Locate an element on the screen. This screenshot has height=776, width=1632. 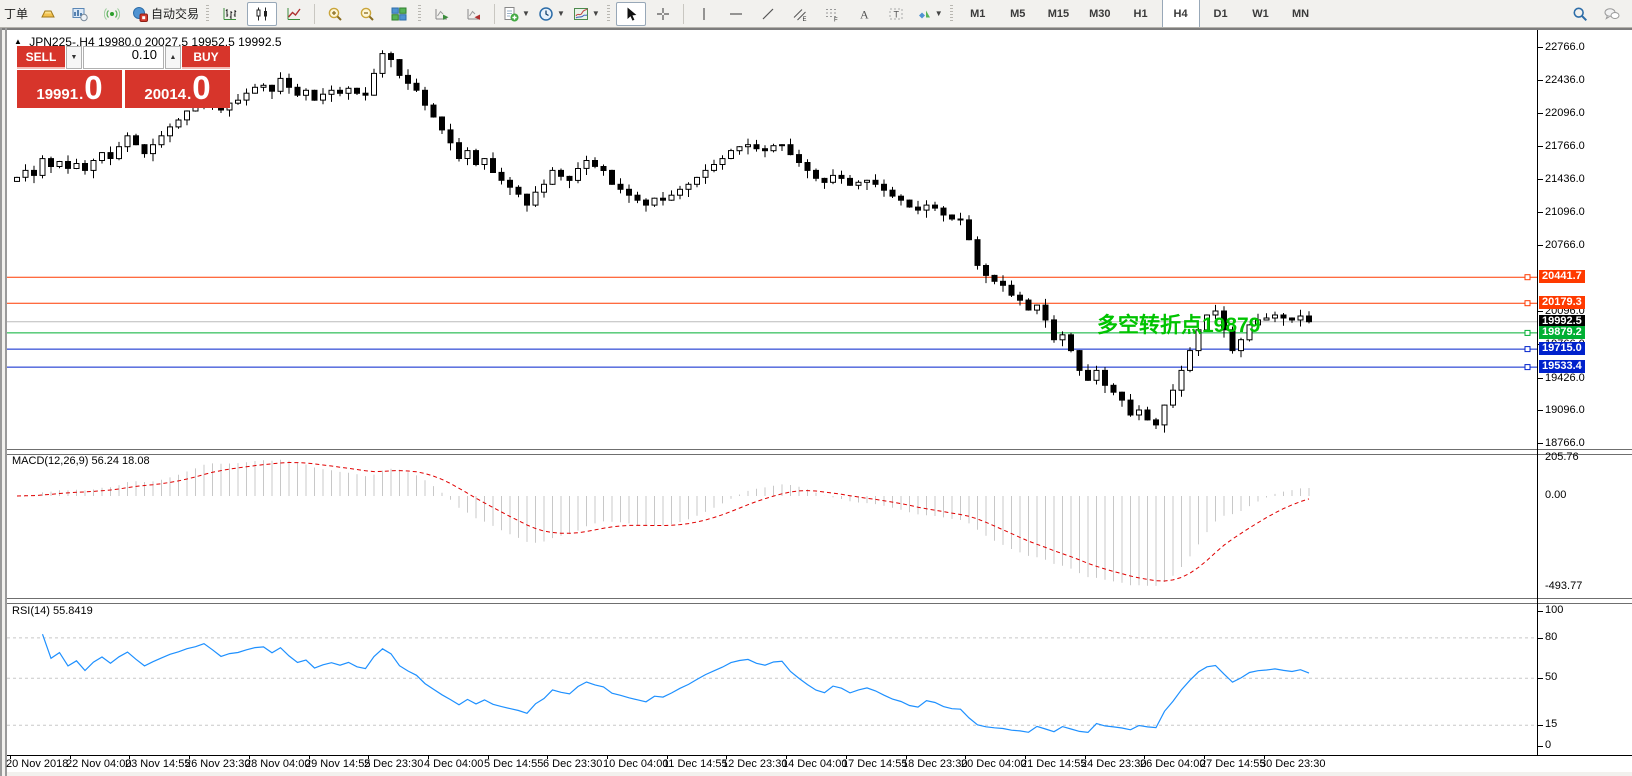
auto-scroll-button is located at coordinates (442, 14).